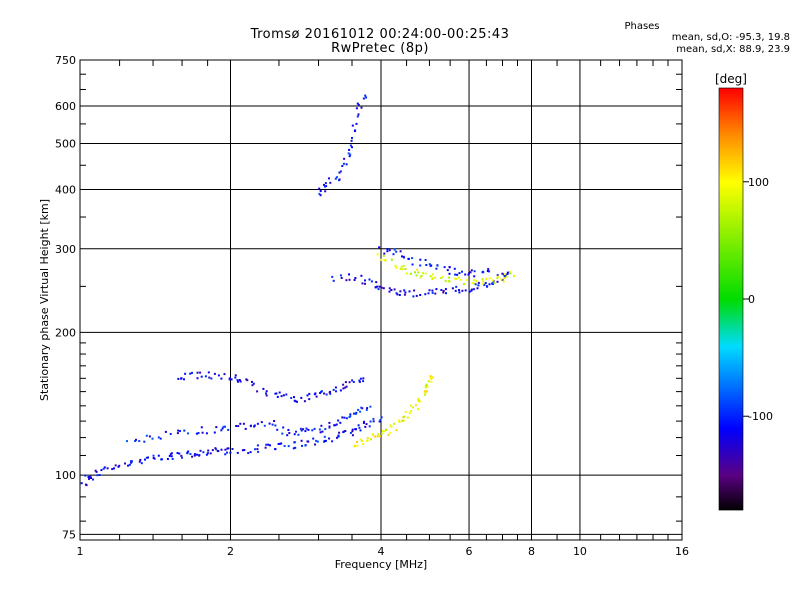  What do you see at coordinates (44, 300) in the screenshot?
I see `y-axis-label: Stationary phase Virtual Height [km]` at bounding box center [44, 300].